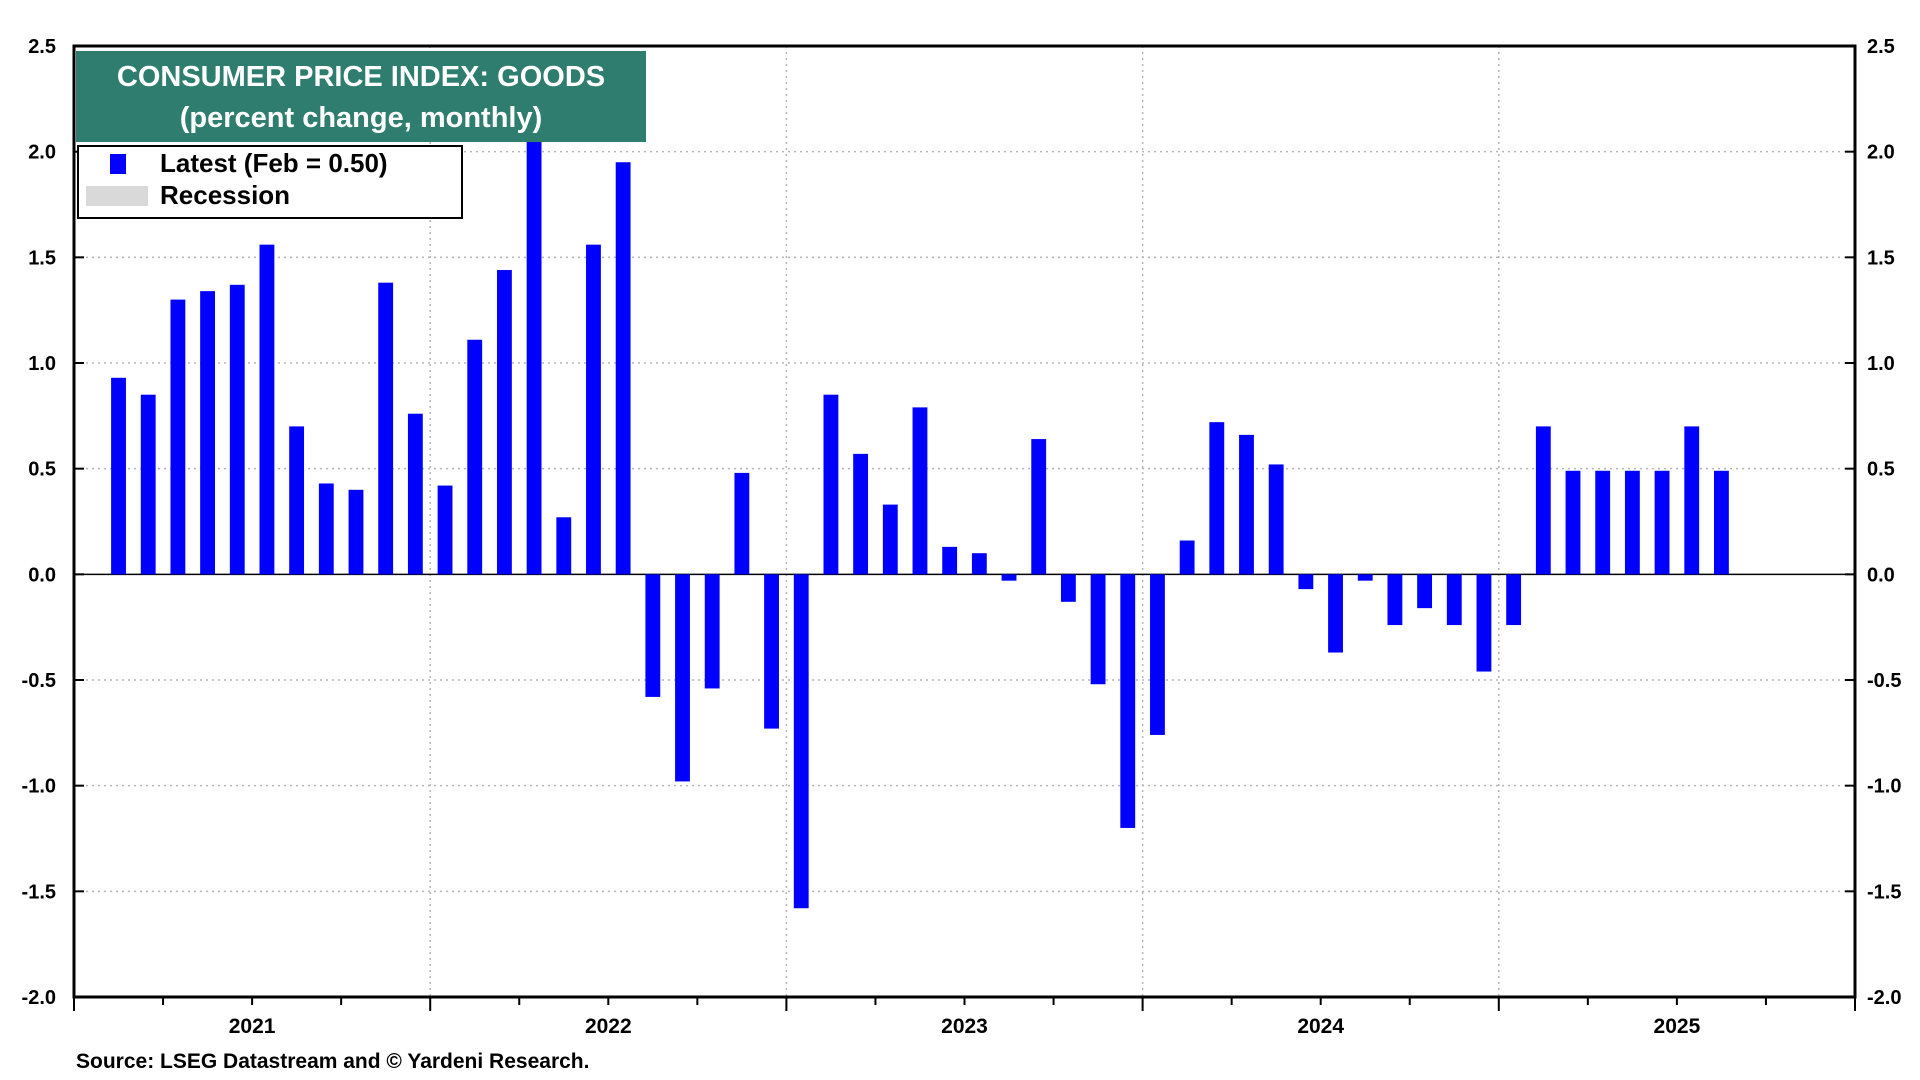  Describe the element at coordinates (42, 153) in the screenshot. I see `y-tick-label-left: 2.0` at that location.